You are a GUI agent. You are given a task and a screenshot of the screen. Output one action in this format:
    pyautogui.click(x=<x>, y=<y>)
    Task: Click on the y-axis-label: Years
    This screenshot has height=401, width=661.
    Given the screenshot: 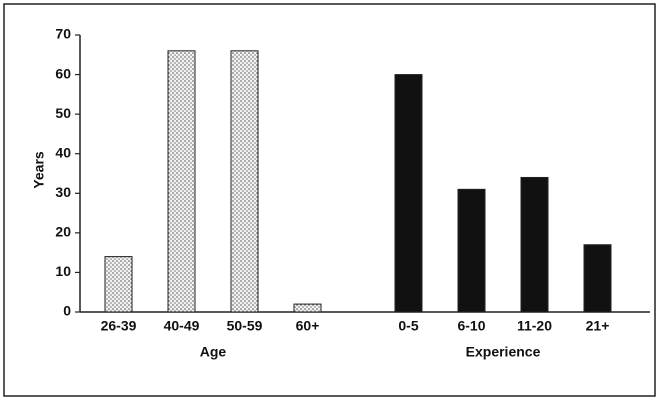 What is the action you would take?
    pyautogui.click(x=39, y=170)
    